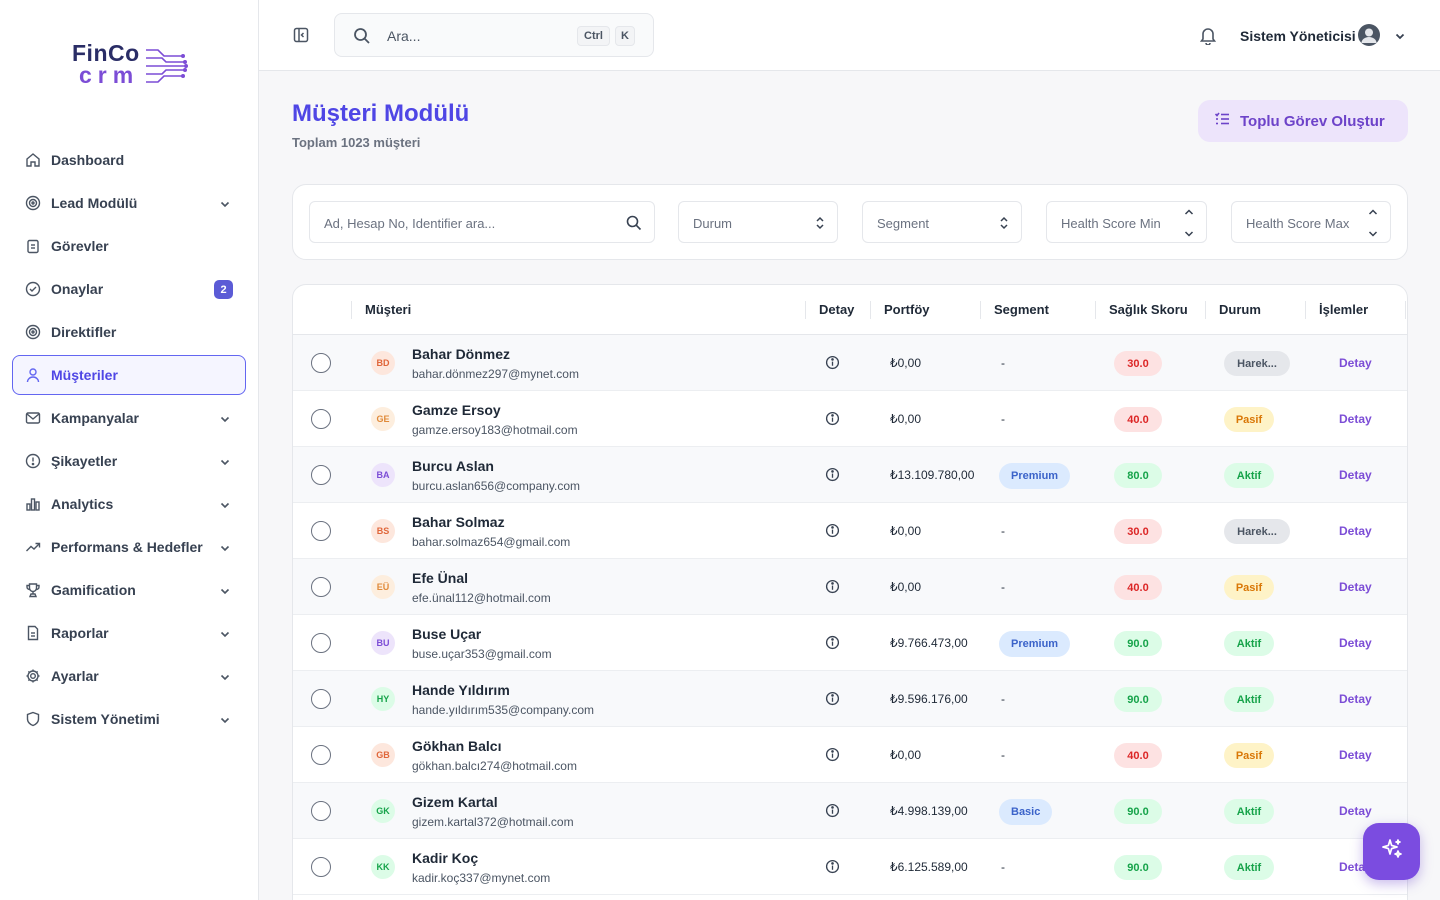 Image resolution: width=1440 pixels, height=900 pixels. What do you see at coordinates (129, 590) in the screenshot?
I see `sidebar-item-gamification: Gamification` at bounding box center [129, 590].